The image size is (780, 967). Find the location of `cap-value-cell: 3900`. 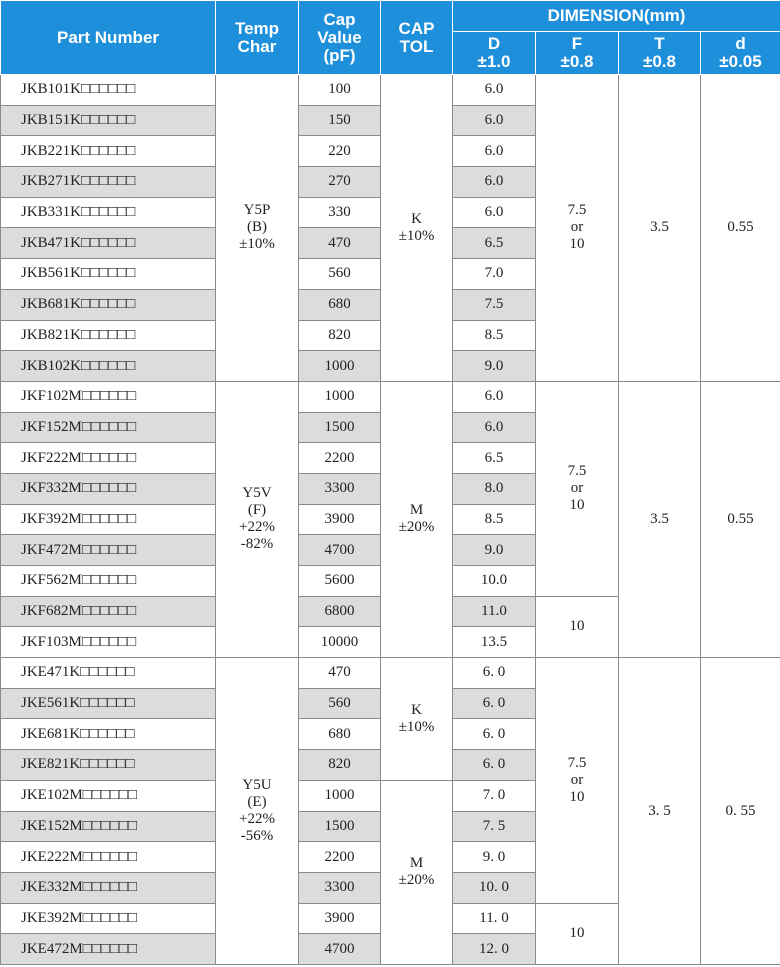

cap-value-cell: 3900 is located at coordinates (339, 519).